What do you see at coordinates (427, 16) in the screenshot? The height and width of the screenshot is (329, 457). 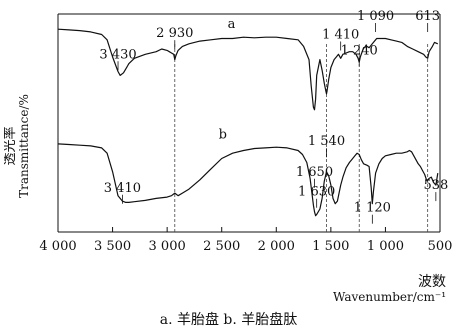 I see `peak-label: 613` at bounding box center [427, 16].